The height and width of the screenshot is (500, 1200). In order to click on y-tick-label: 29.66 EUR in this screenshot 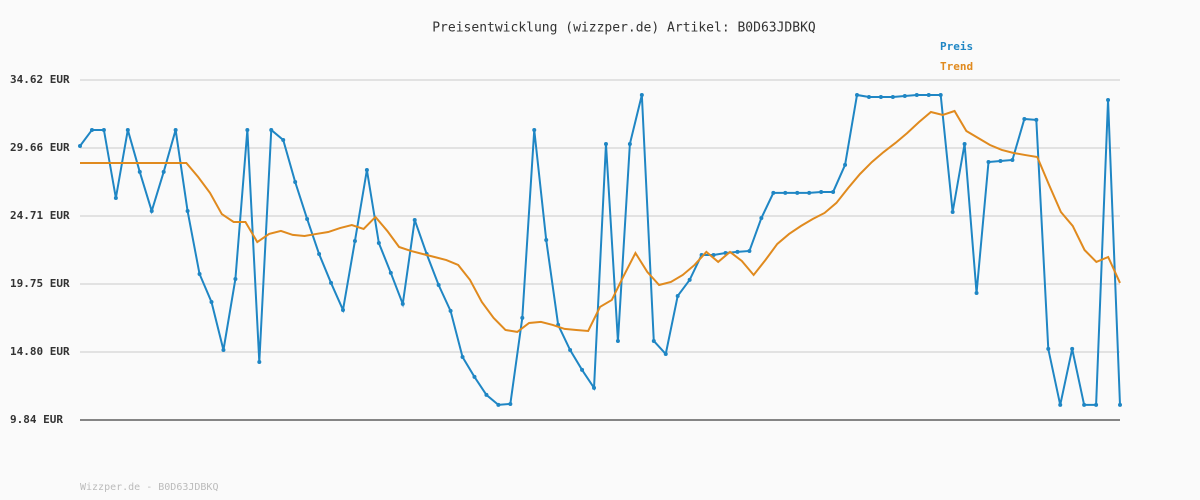, I will do `click(40, 147)`.